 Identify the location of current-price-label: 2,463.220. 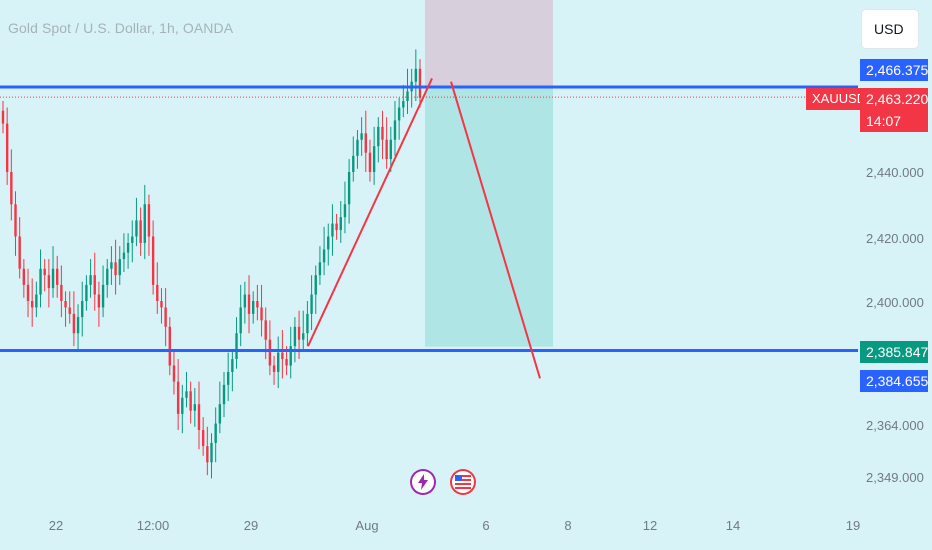
(894, 99).